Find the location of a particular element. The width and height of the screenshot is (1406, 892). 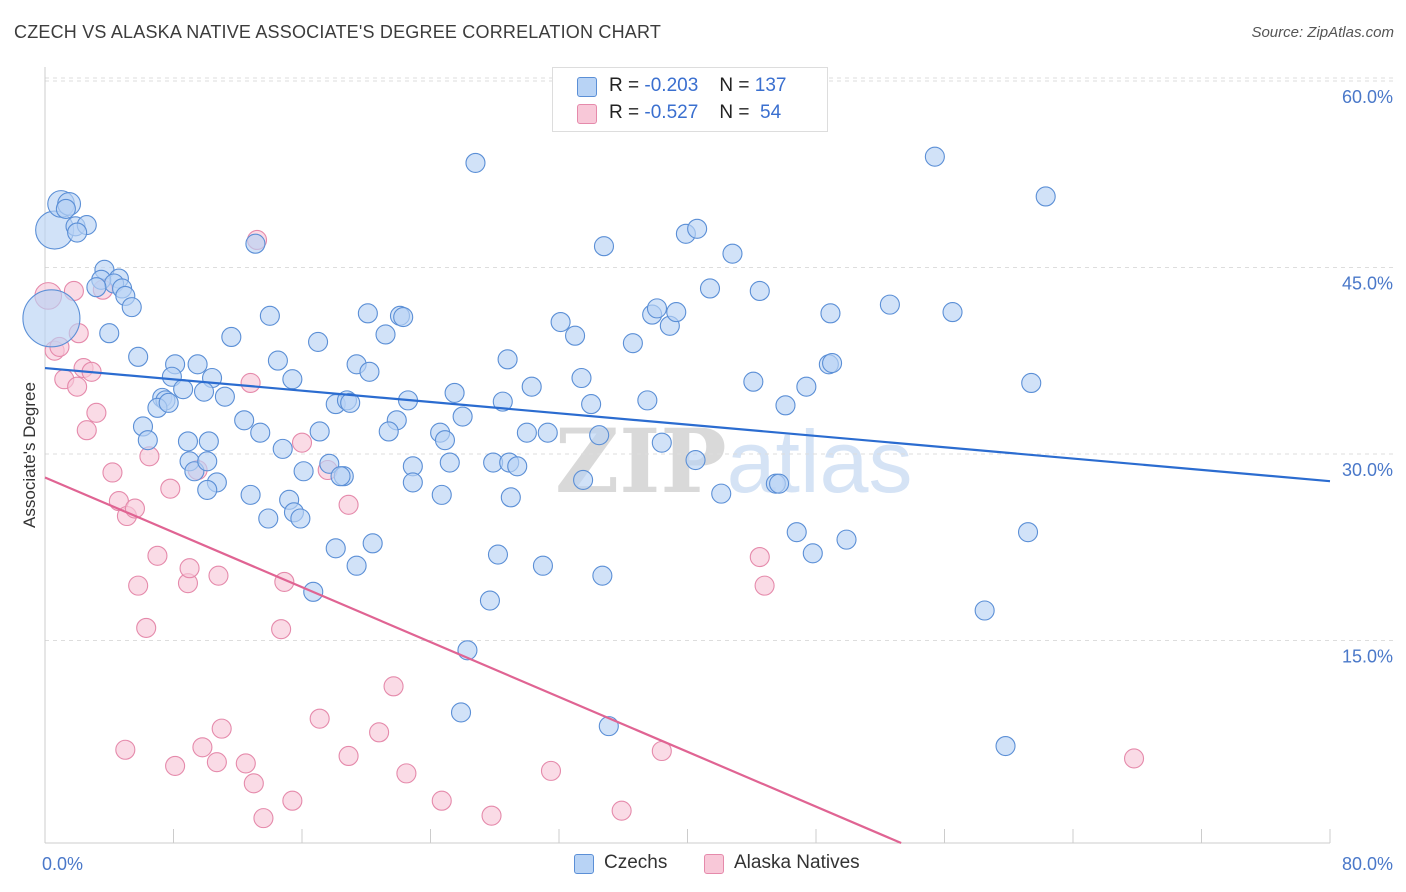

alaska-r-value: -0.527 is located at coordinates (671, 112).